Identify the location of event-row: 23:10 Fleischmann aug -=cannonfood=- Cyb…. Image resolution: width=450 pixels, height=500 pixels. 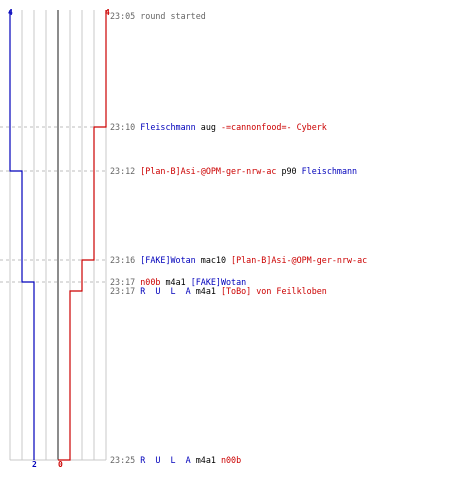
(218, 127).